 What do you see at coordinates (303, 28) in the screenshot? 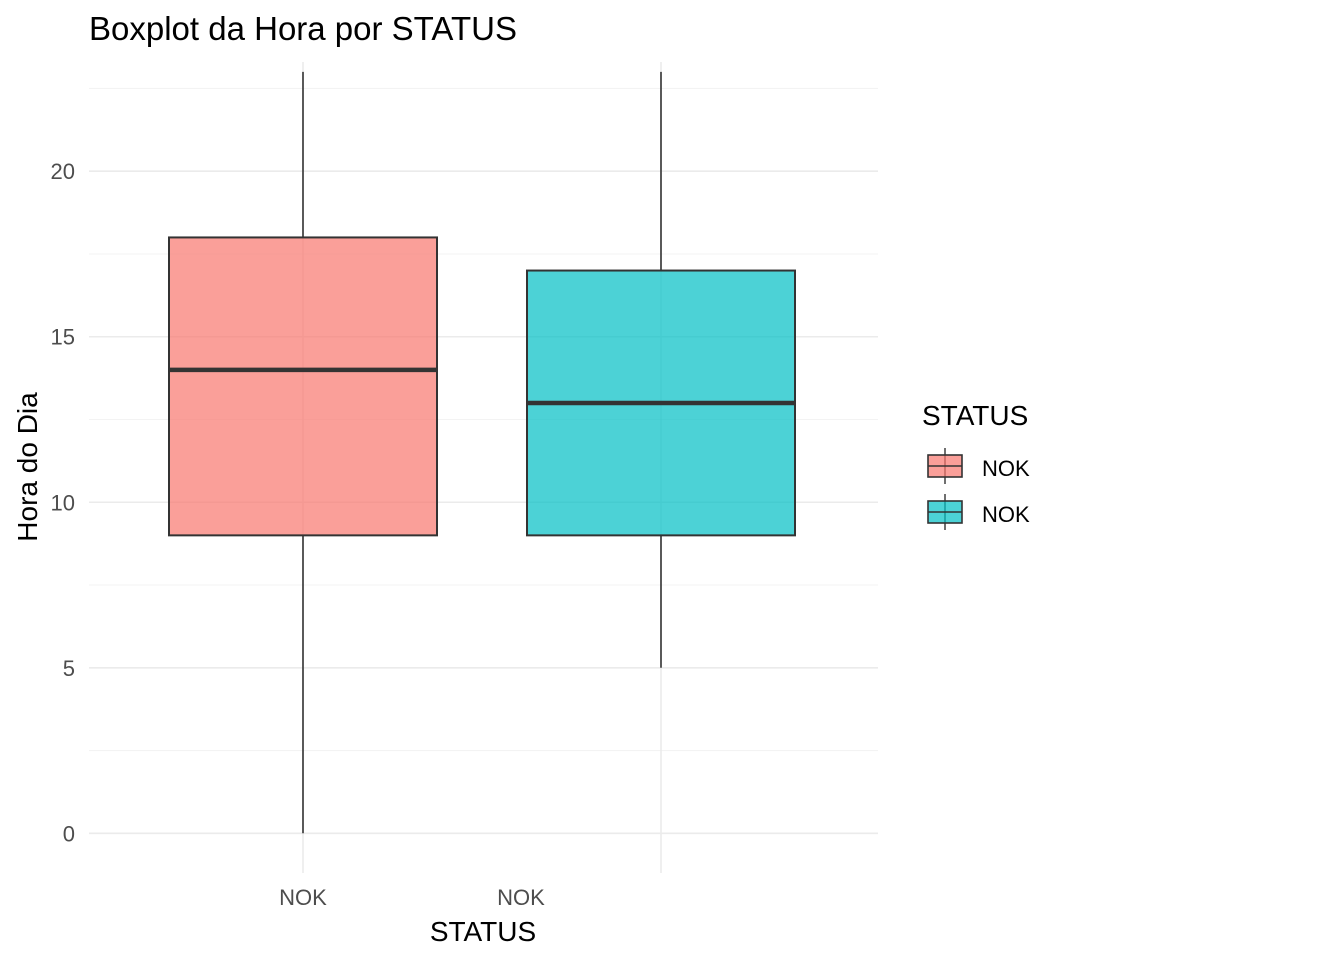
I see `chart-title: Boxplot da Hora por STATUS` at bounding box center [303, 28].